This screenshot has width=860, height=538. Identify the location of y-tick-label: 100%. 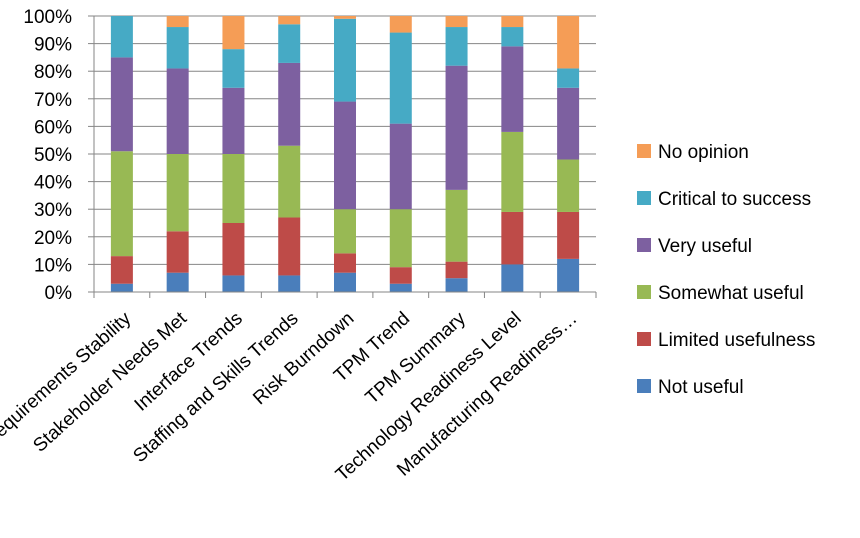
(47, 17).